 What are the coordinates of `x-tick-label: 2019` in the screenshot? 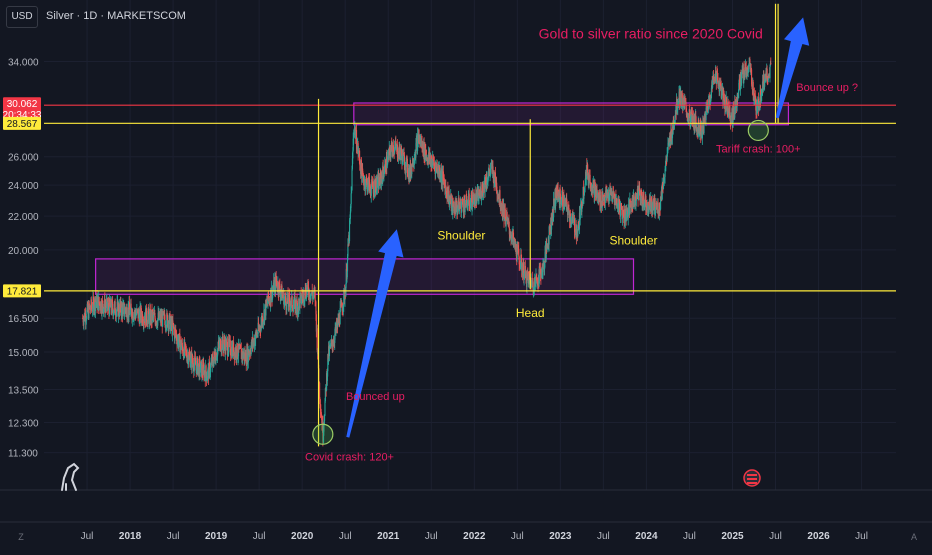 It's located at (216, 536).